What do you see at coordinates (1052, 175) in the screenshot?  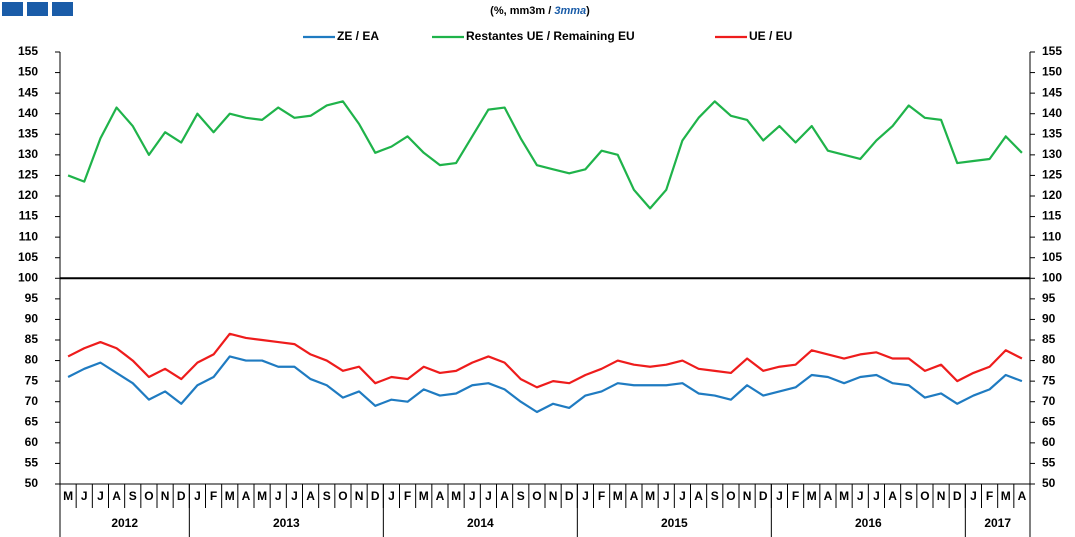 I see `y2-tick-label: 125` at bounding box center [1052, 175].